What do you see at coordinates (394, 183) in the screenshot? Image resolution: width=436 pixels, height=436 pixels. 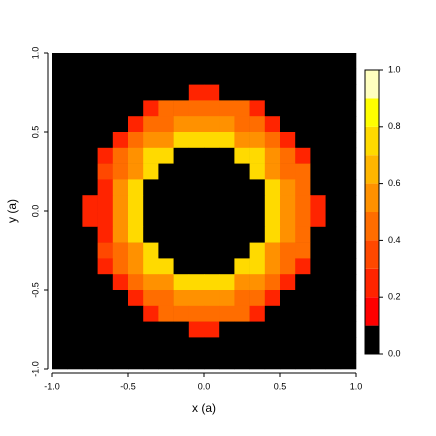 I see `colorbar-tick-label: 0.6` at bounding box center [394, 183].